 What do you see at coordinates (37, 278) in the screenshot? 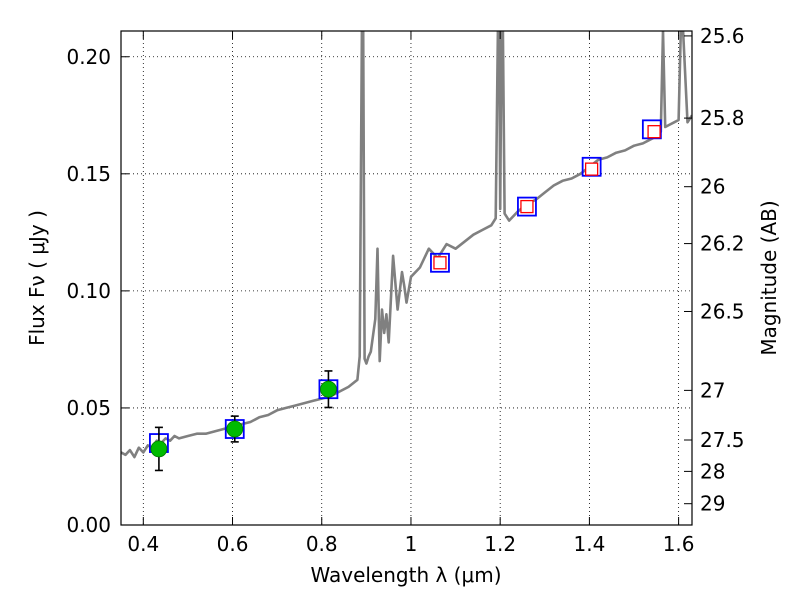
I see `y-axis-label: Flux Fν ( μJy )` at bounding box center [37, 278].